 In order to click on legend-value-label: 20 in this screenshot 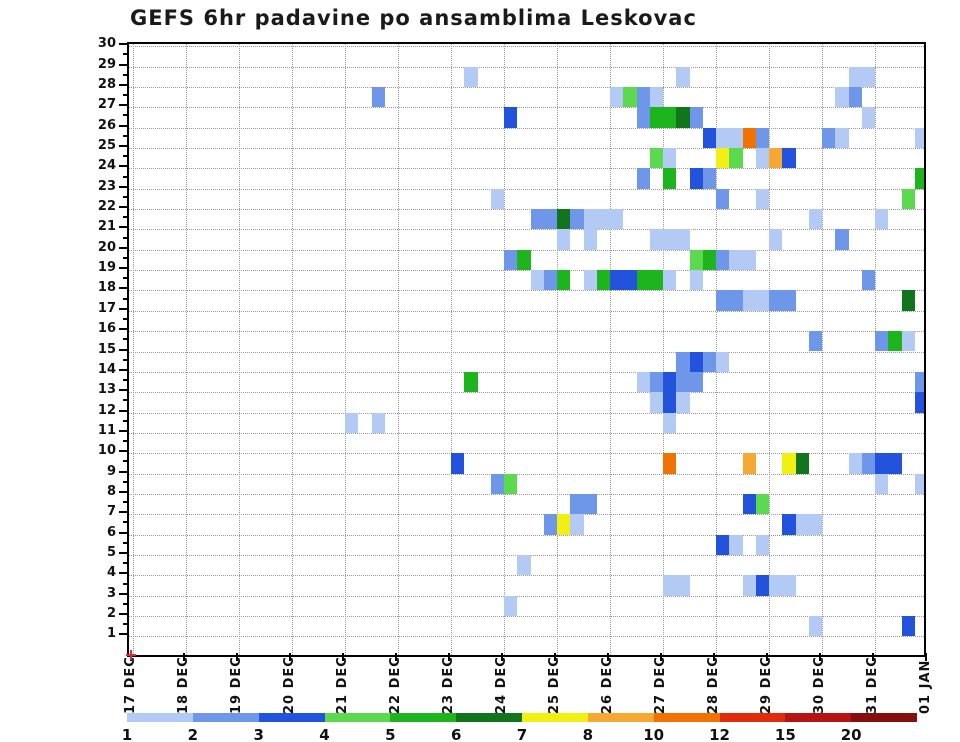, I will do `click(851, 734)`.